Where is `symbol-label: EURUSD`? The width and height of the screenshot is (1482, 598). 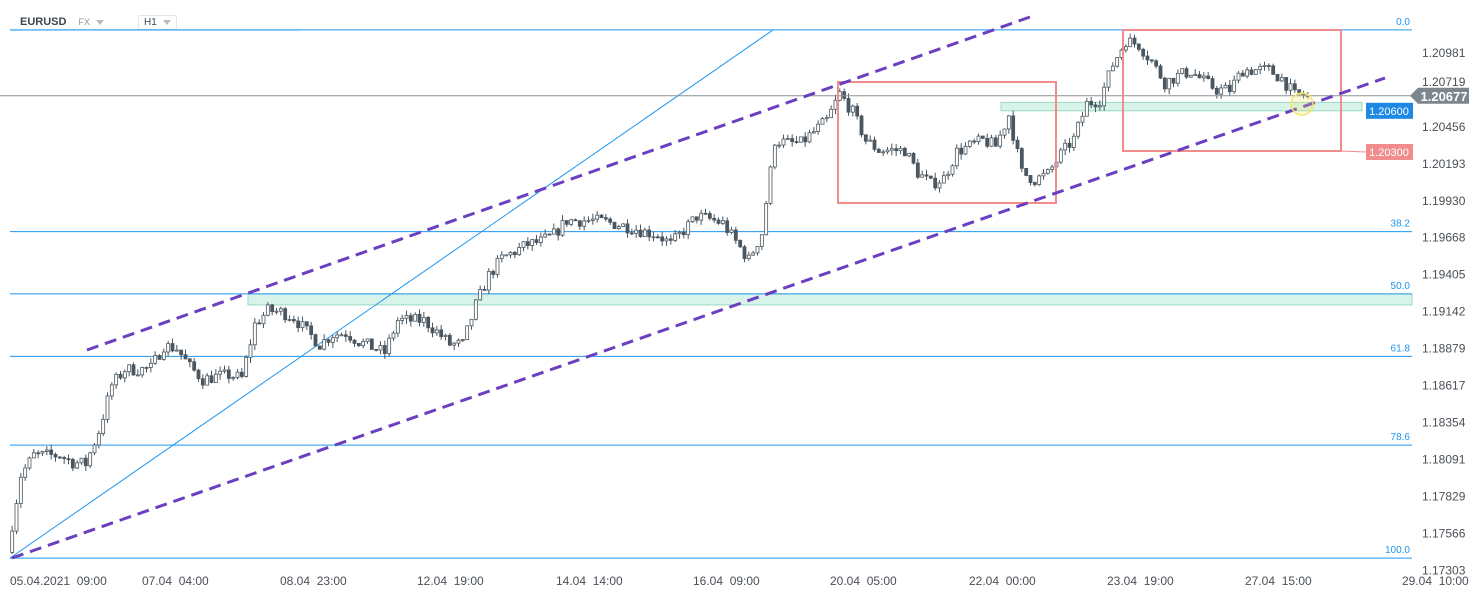
symbol-label: EURUSD is located at coordinates (43, 22).